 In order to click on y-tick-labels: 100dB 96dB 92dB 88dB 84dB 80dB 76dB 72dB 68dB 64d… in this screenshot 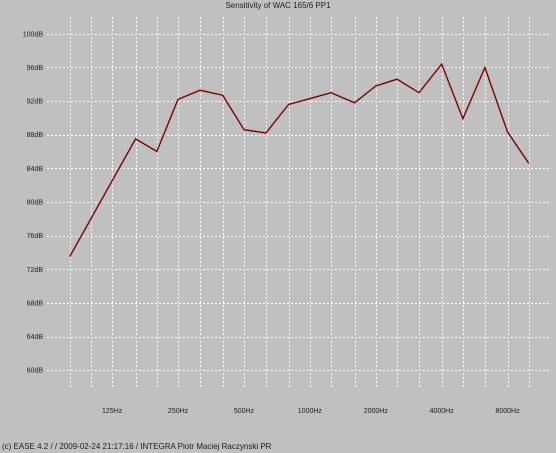, I will do `click(33, 202)`.